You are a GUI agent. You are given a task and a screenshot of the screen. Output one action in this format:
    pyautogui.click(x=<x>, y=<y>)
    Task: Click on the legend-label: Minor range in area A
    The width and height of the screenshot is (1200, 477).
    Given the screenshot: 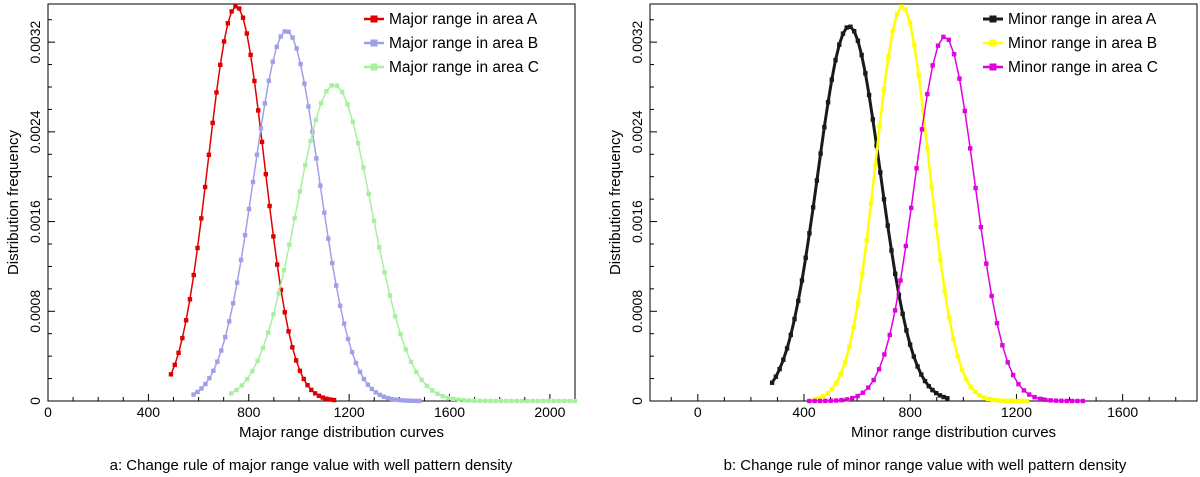 What is the action you would take?
    pyautogui.click(x=1082, y=19)
    